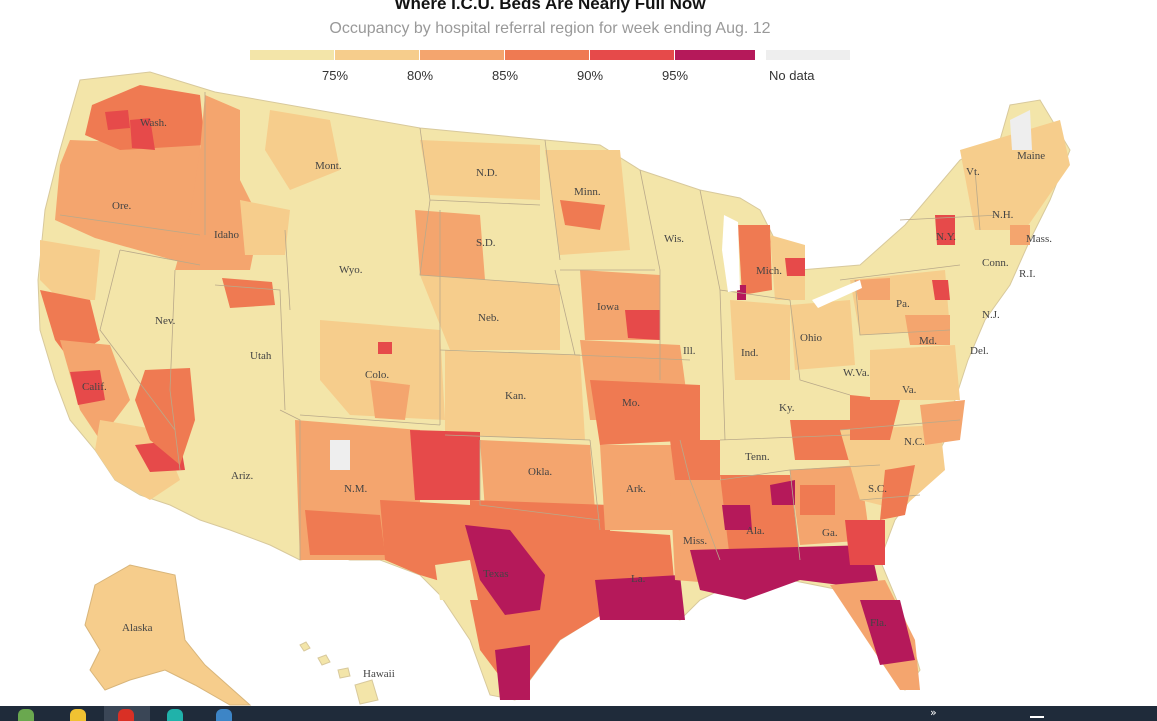 The width and height of the screenshot is (1157, 721). I want to click on lake-michigan, so click(731, 253).